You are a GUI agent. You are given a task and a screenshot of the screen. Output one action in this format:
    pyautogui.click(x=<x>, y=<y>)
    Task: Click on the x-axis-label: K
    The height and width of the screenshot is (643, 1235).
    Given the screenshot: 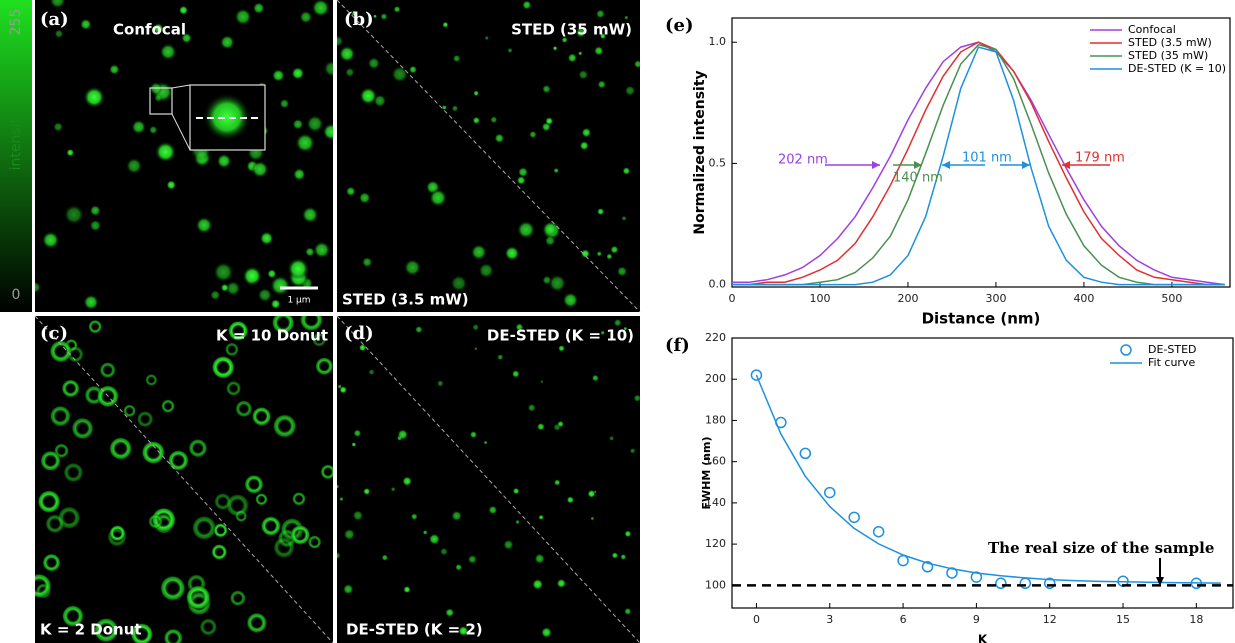 What is the action you would take?
    pyautogui.click(x=983, y=638)
    